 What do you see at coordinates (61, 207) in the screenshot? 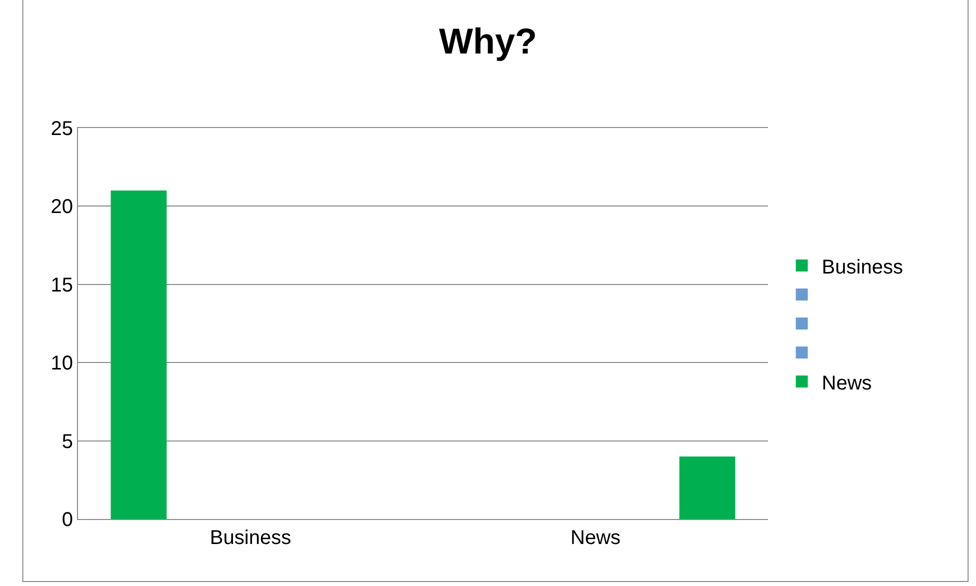
I see `y-tick-label: 20` at bounding box center [61, 207].